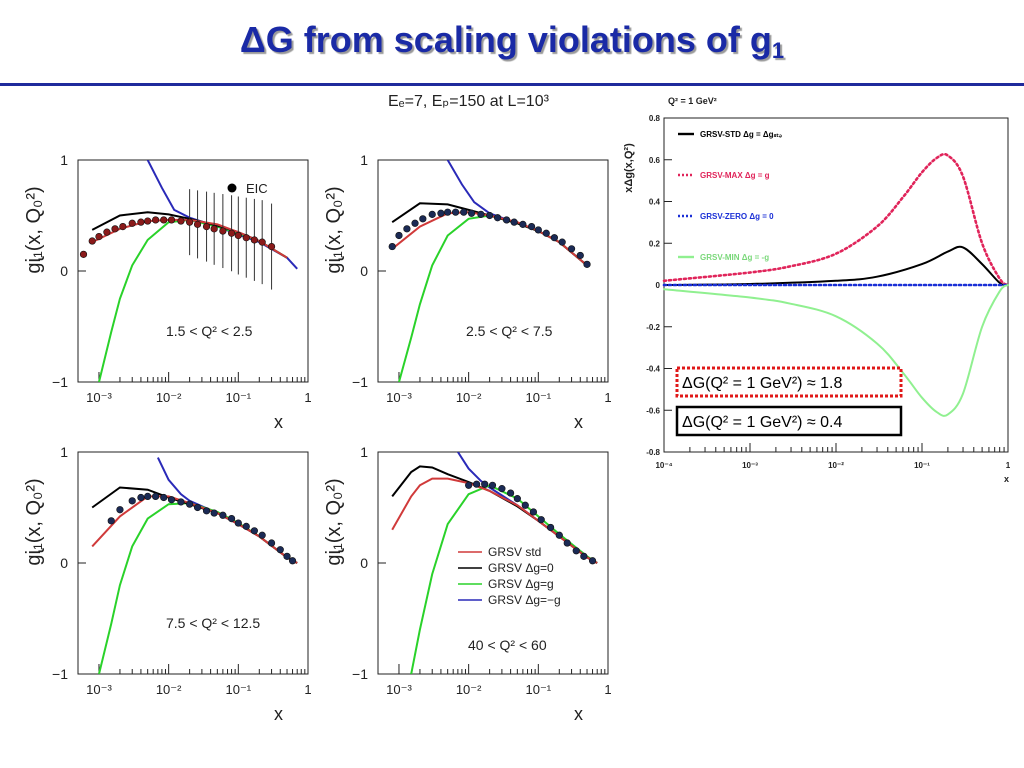  I want to click on legend-entry: GRSV Δg=−g, so click(524, 600).